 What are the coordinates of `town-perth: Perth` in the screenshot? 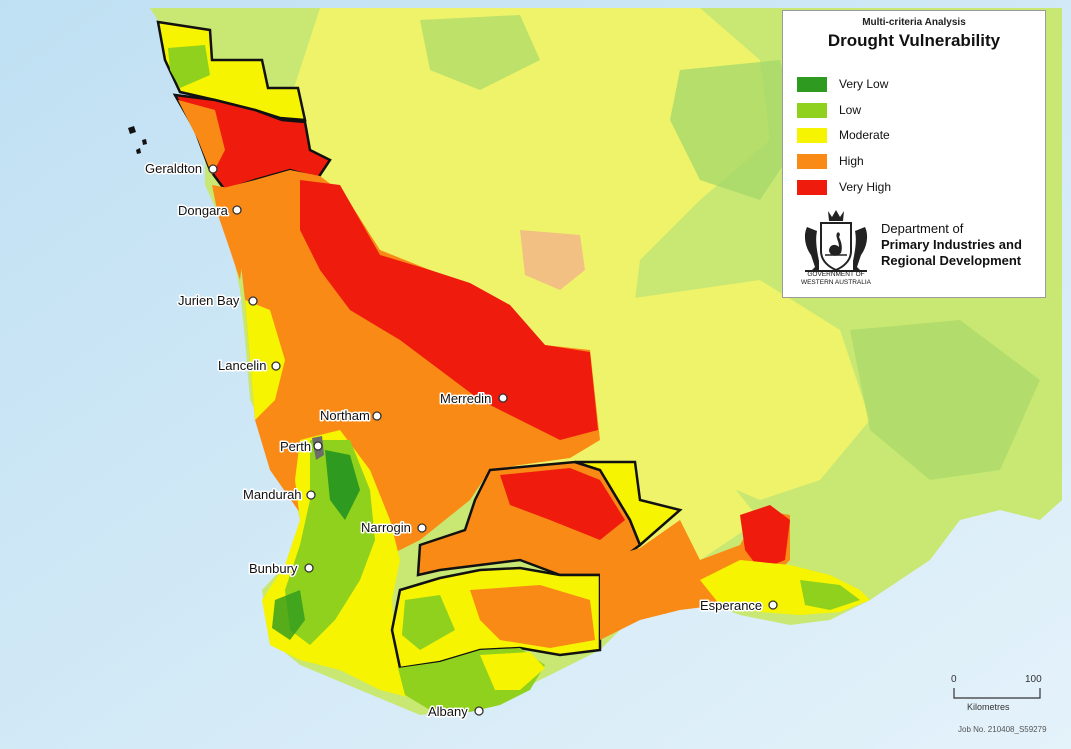 It's located at (301, 447).